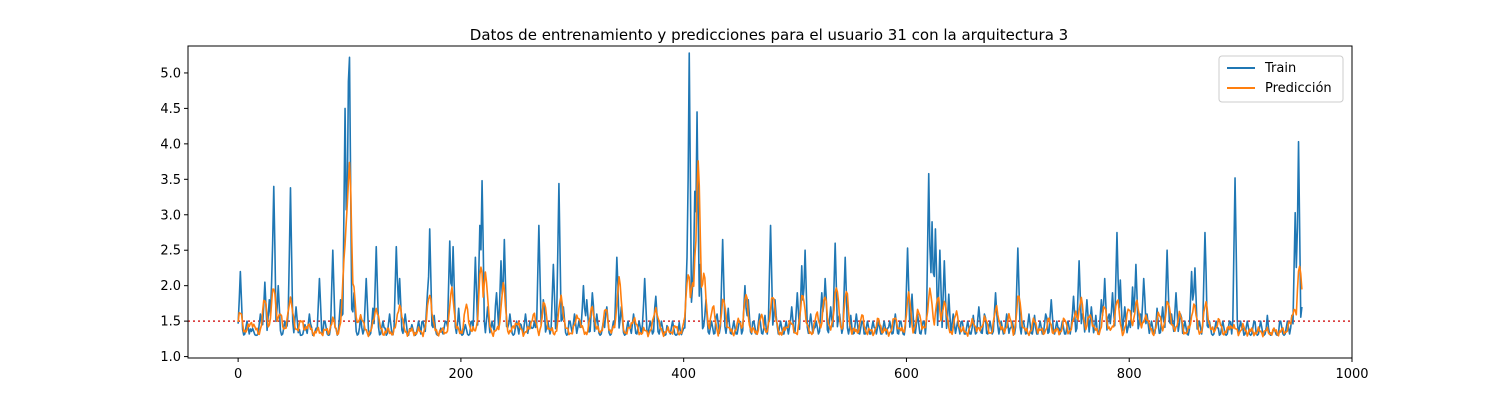 Image resolution: width=1500 pixels, height=400 pixels. What do you see at coordinates (1281, 79) in the screenshot?
I see `legend: Train Predicción` at bounding box center [1281, 79].